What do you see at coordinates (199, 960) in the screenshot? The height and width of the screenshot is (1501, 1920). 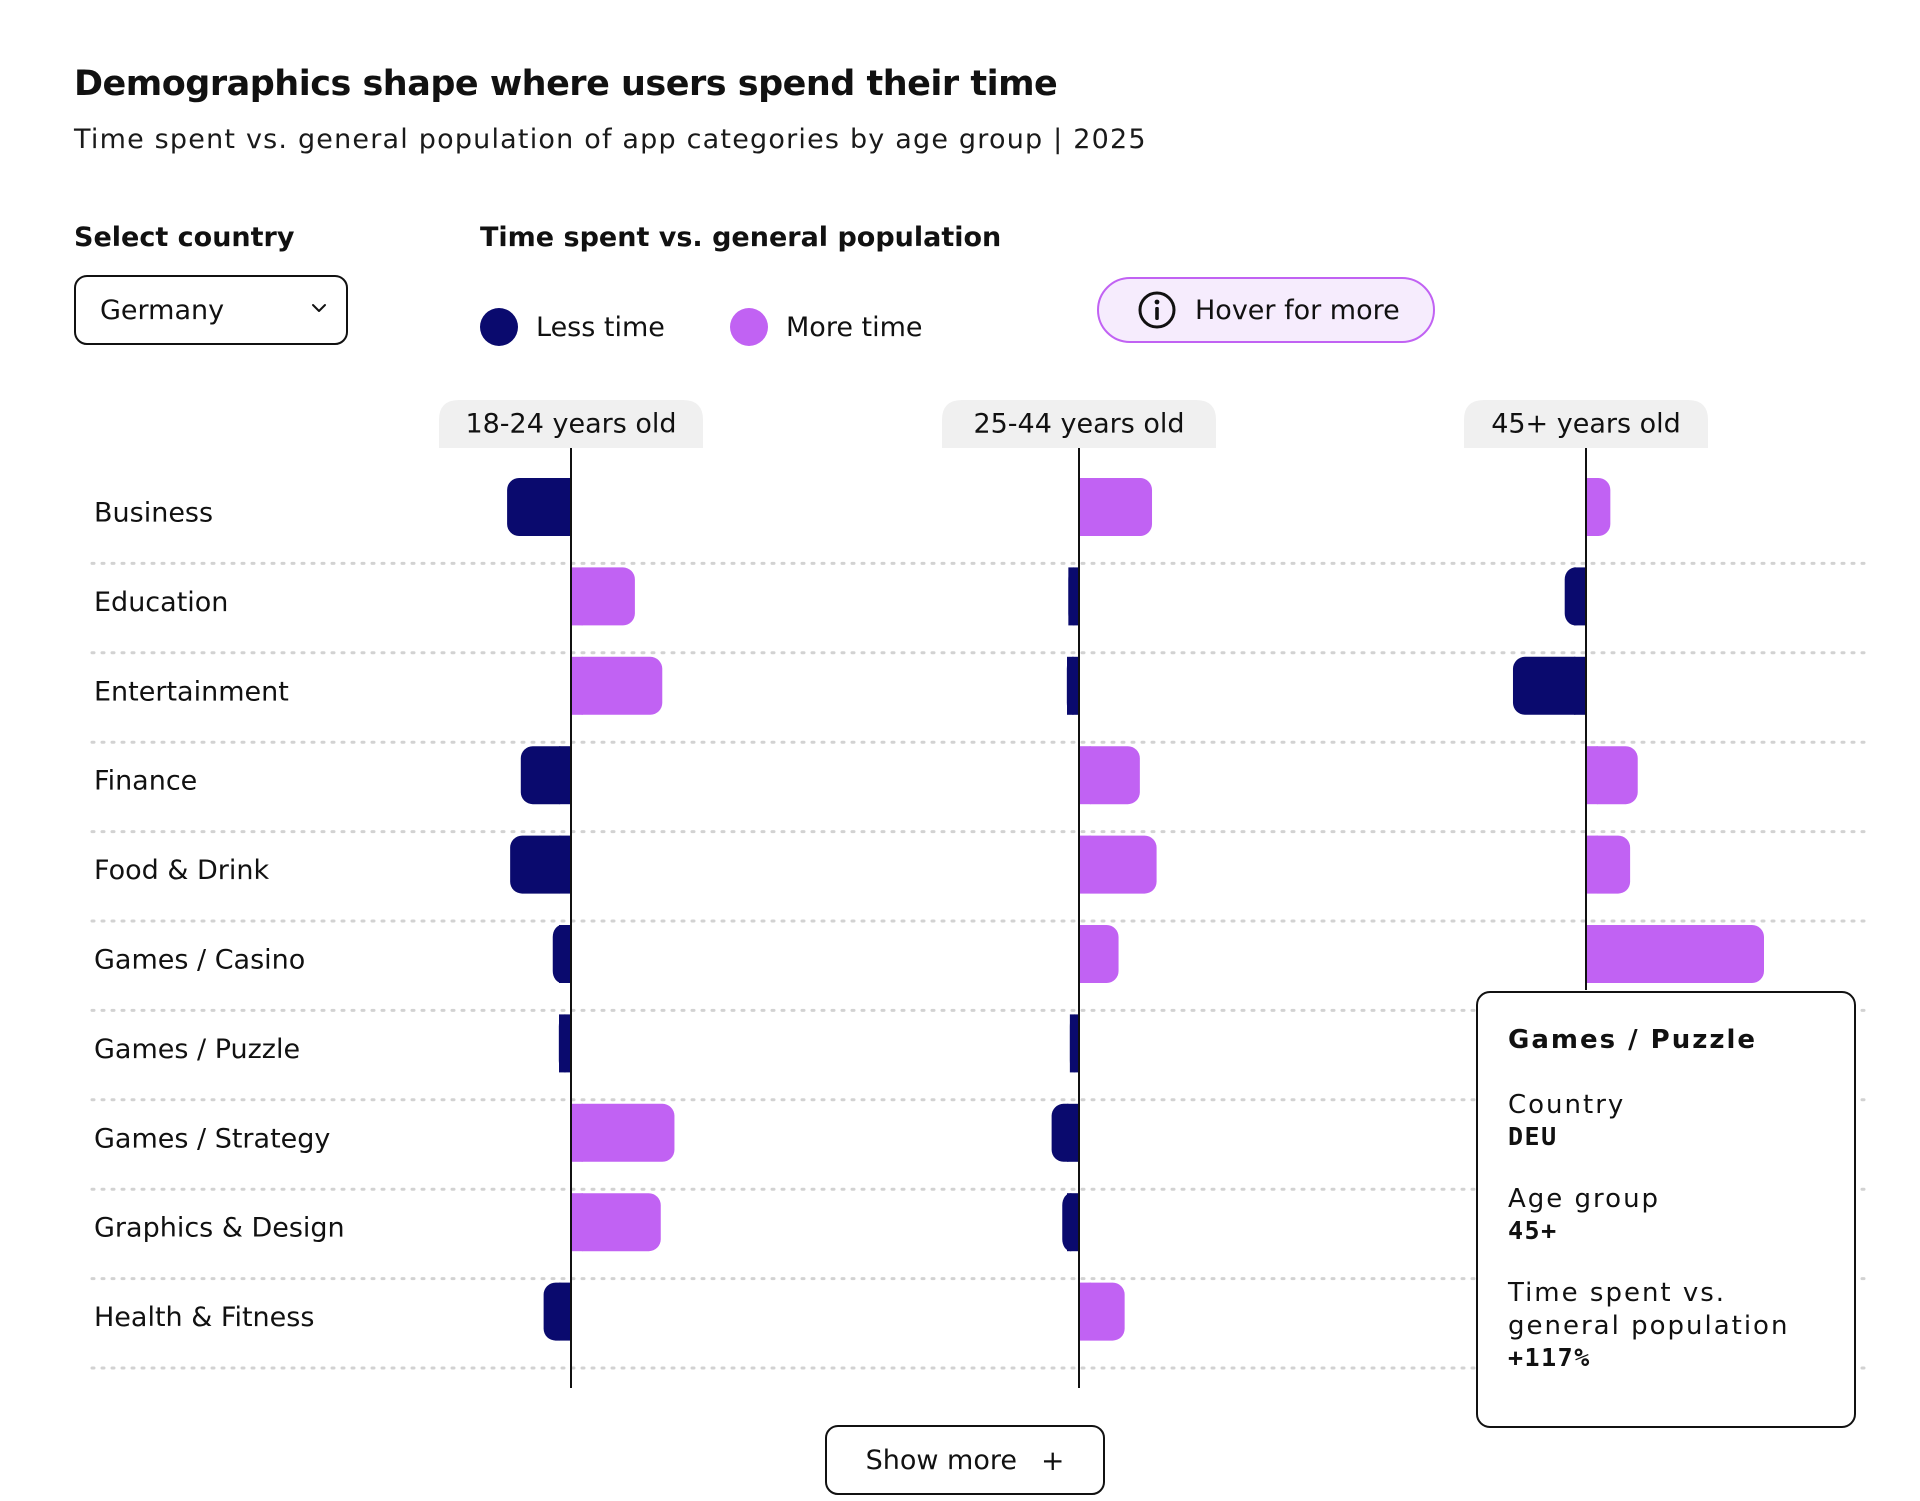 I see `category-label-games-casino: Games / Casino` at bounding box center [199, 960].